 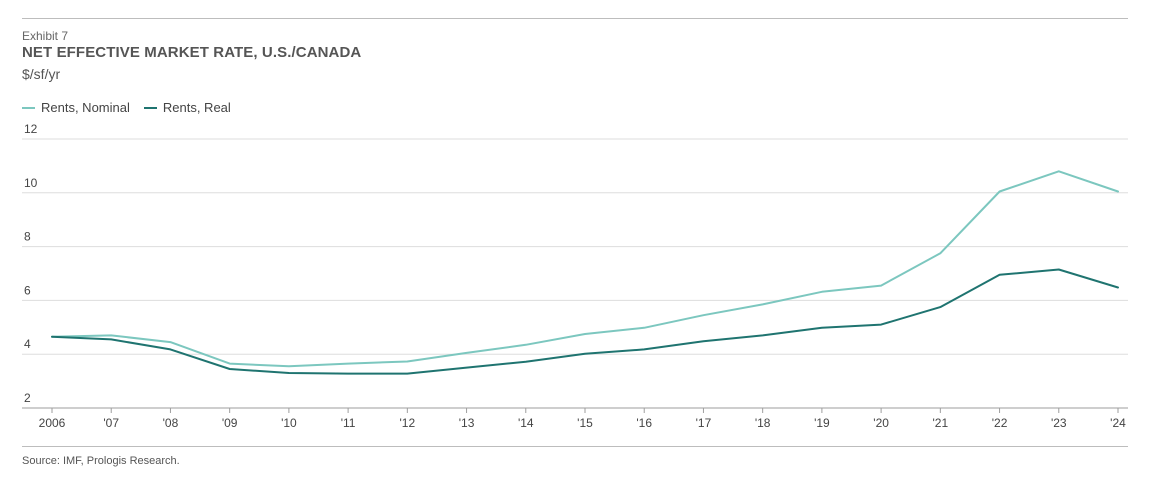 What do you see at coordinates (101, 461) in the screenshot?
I see `source-note: Source: IMF, Prologis Research.` at bounding box center [101, 461].